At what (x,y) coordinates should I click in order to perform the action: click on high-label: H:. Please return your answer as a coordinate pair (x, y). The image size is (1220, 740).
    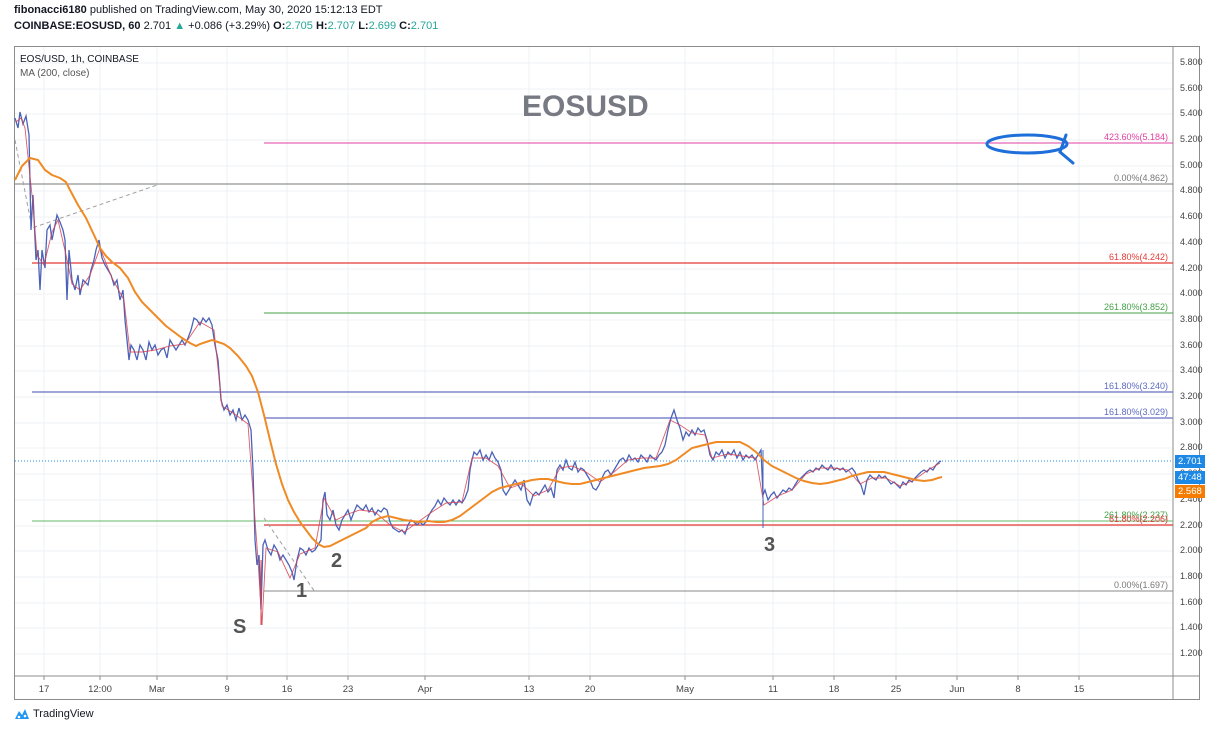
    Looking at the image, I should click on (321, 26).